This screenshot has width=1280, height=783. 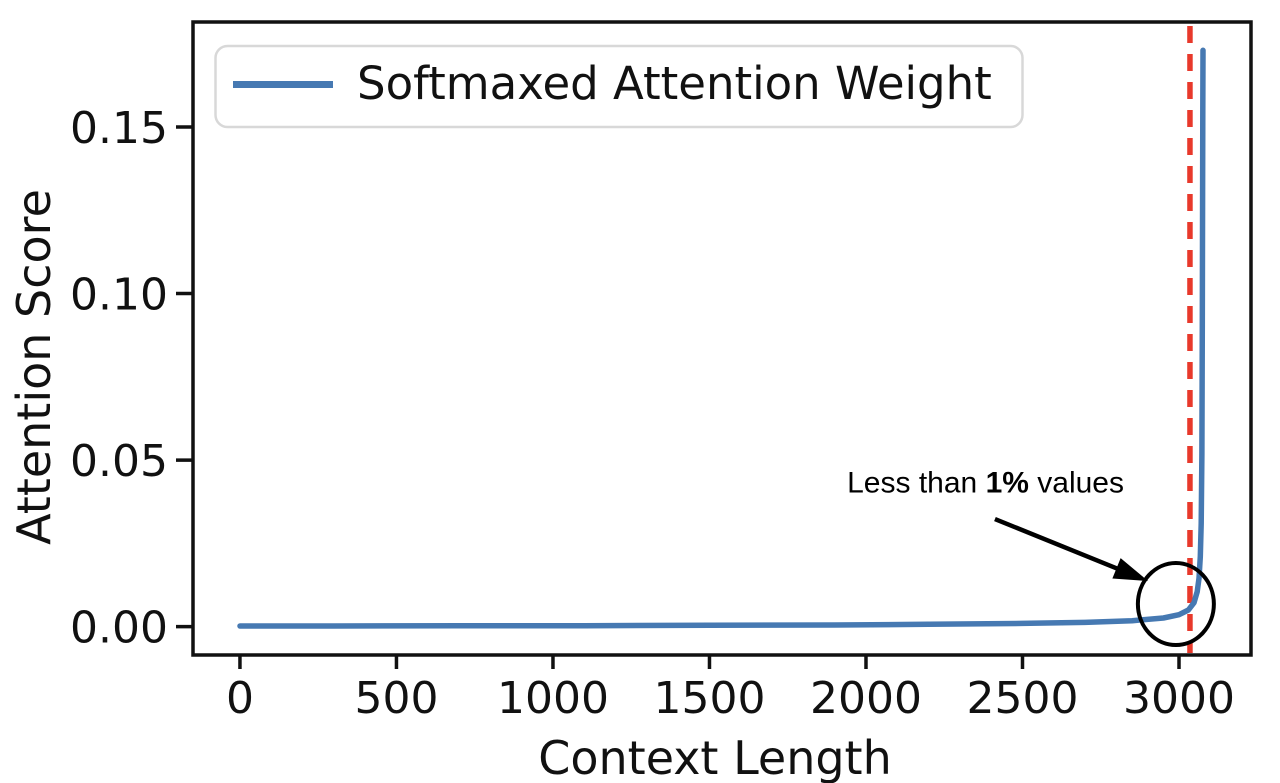 I want to click on y-tick-label: 0.05, so click(x=119, y=461).